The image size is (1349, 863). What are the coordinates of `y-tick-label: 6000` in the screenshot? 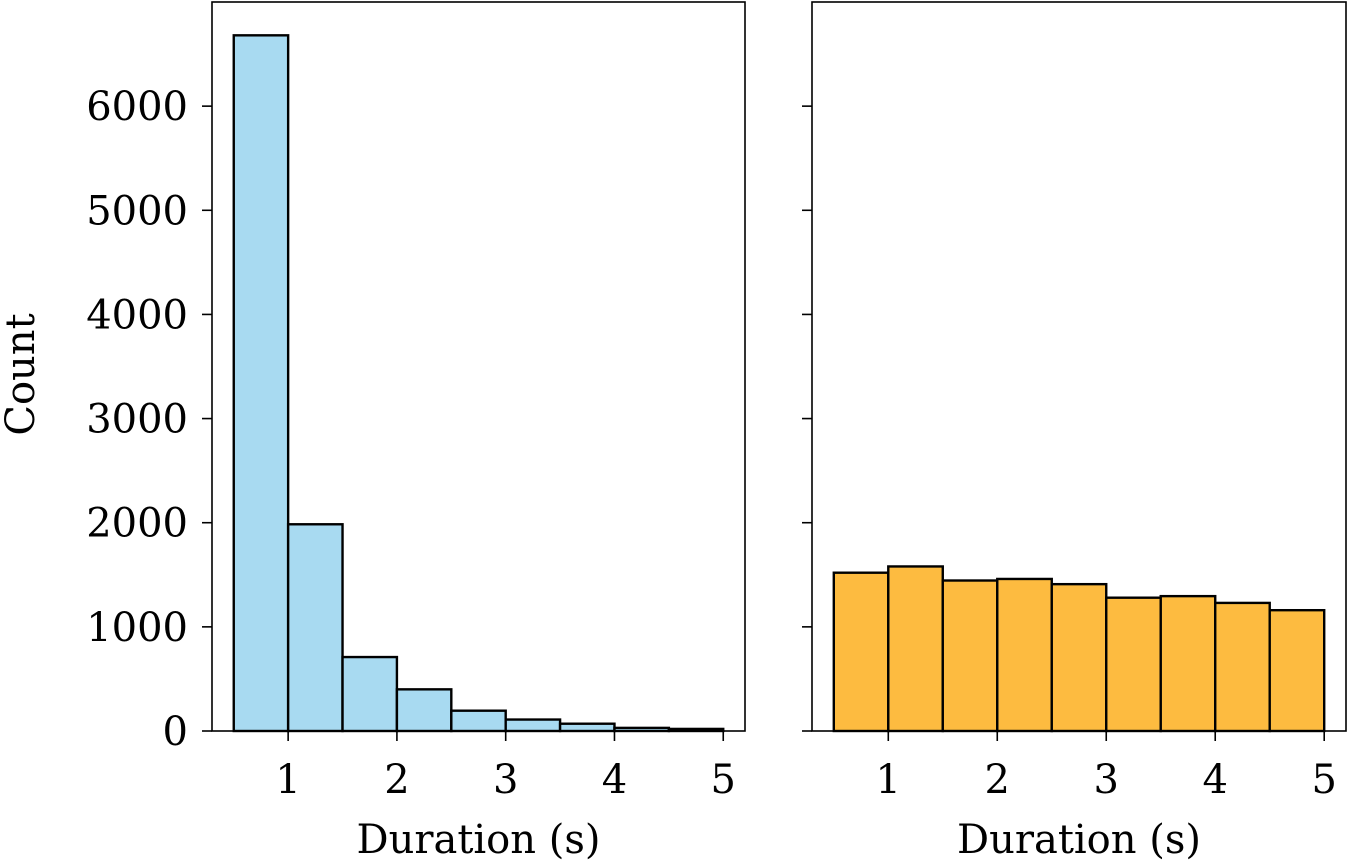 It's located at (137, 107).